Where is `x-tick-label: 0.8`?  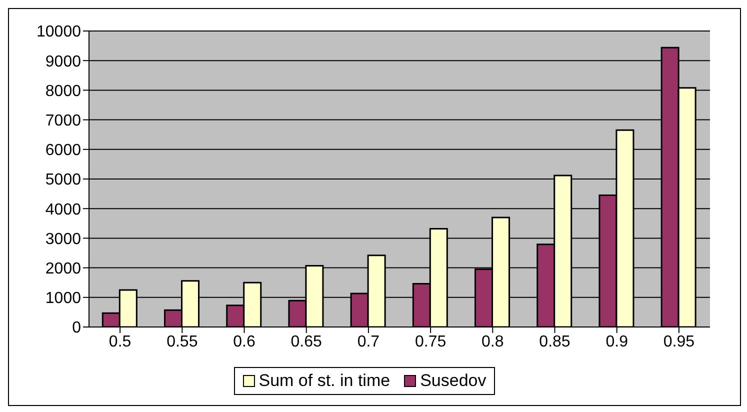 x-tick-label: 0.8 is located at coordinates (493, 341).